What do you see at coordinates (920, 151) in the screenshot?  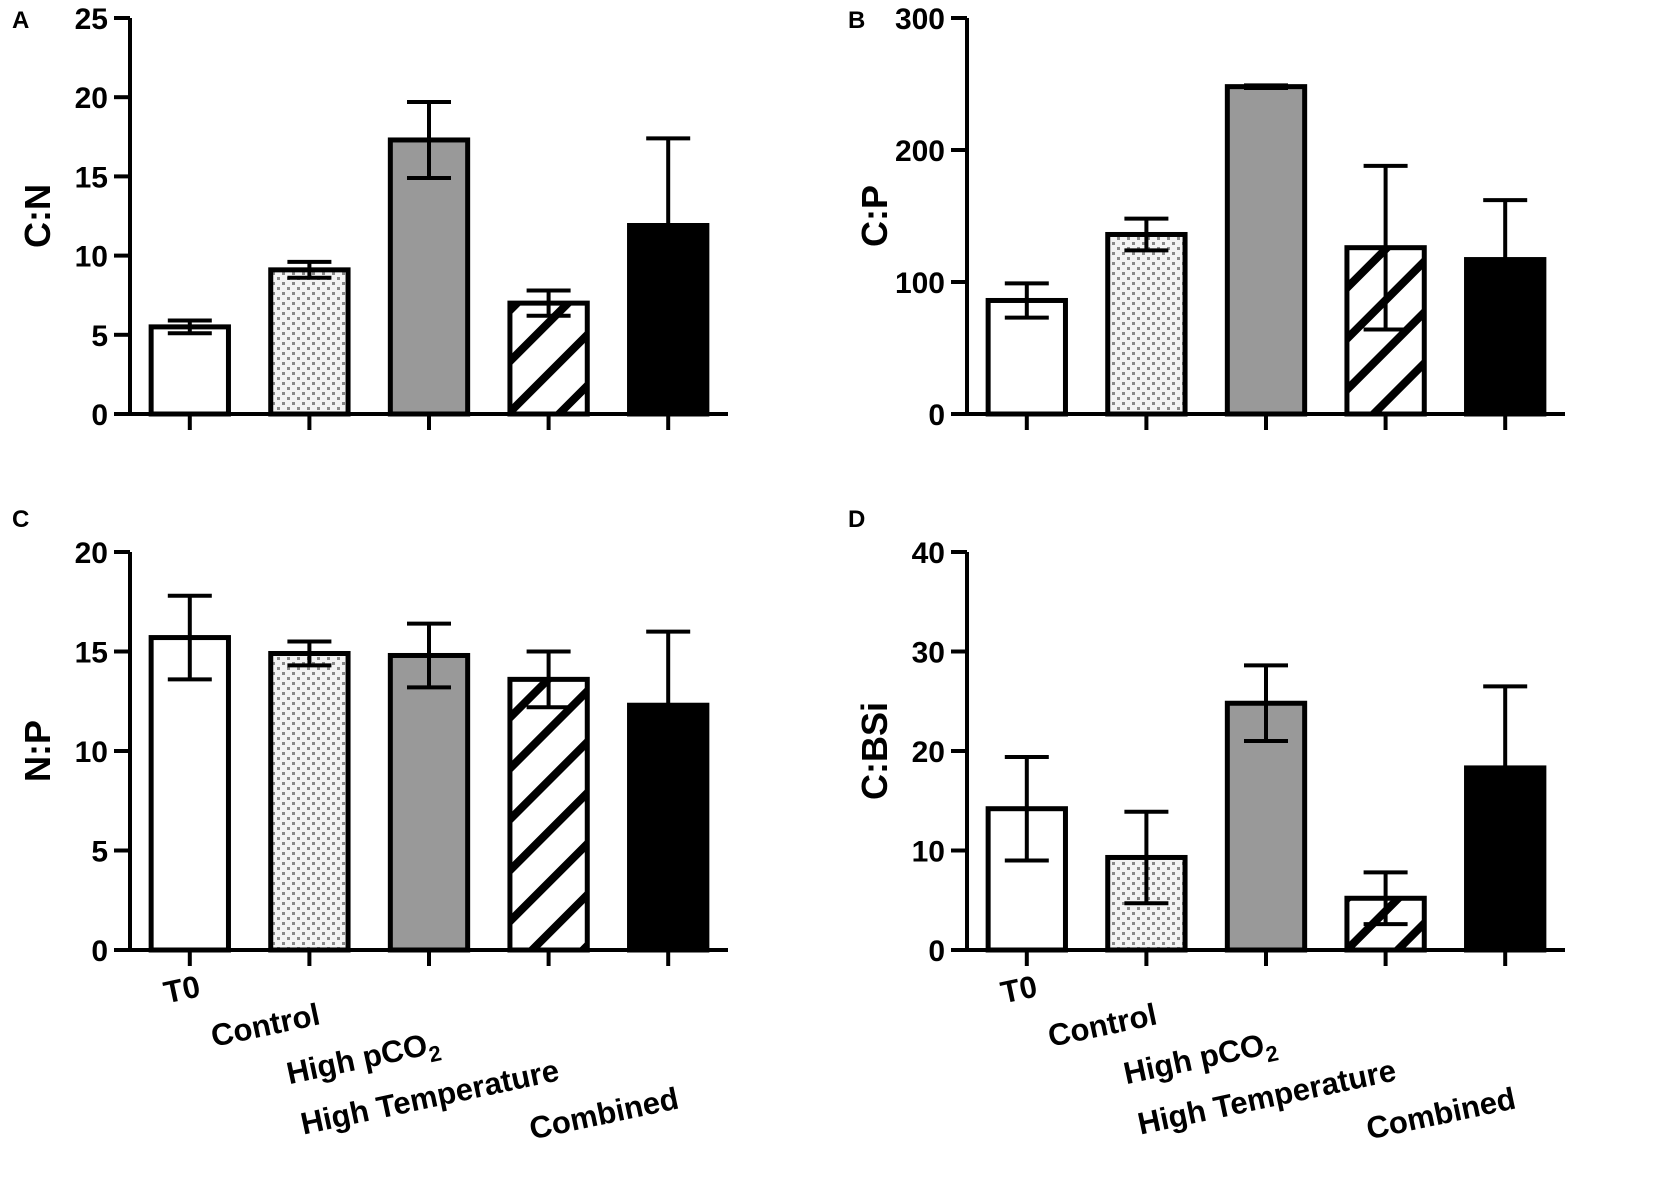 I see `y-tick-label: 200` at bounding box center [920, 151].